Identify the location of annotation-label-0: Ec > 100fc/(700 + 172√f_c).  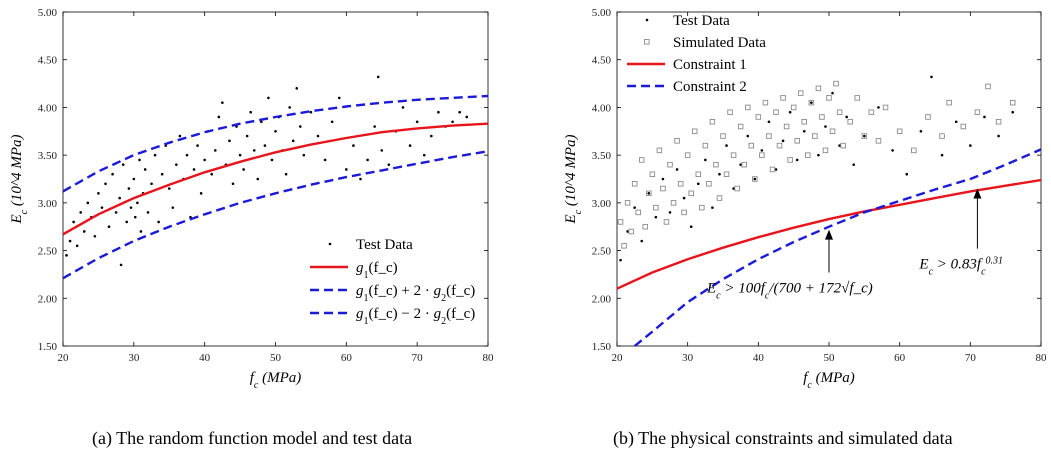
(789, 291).